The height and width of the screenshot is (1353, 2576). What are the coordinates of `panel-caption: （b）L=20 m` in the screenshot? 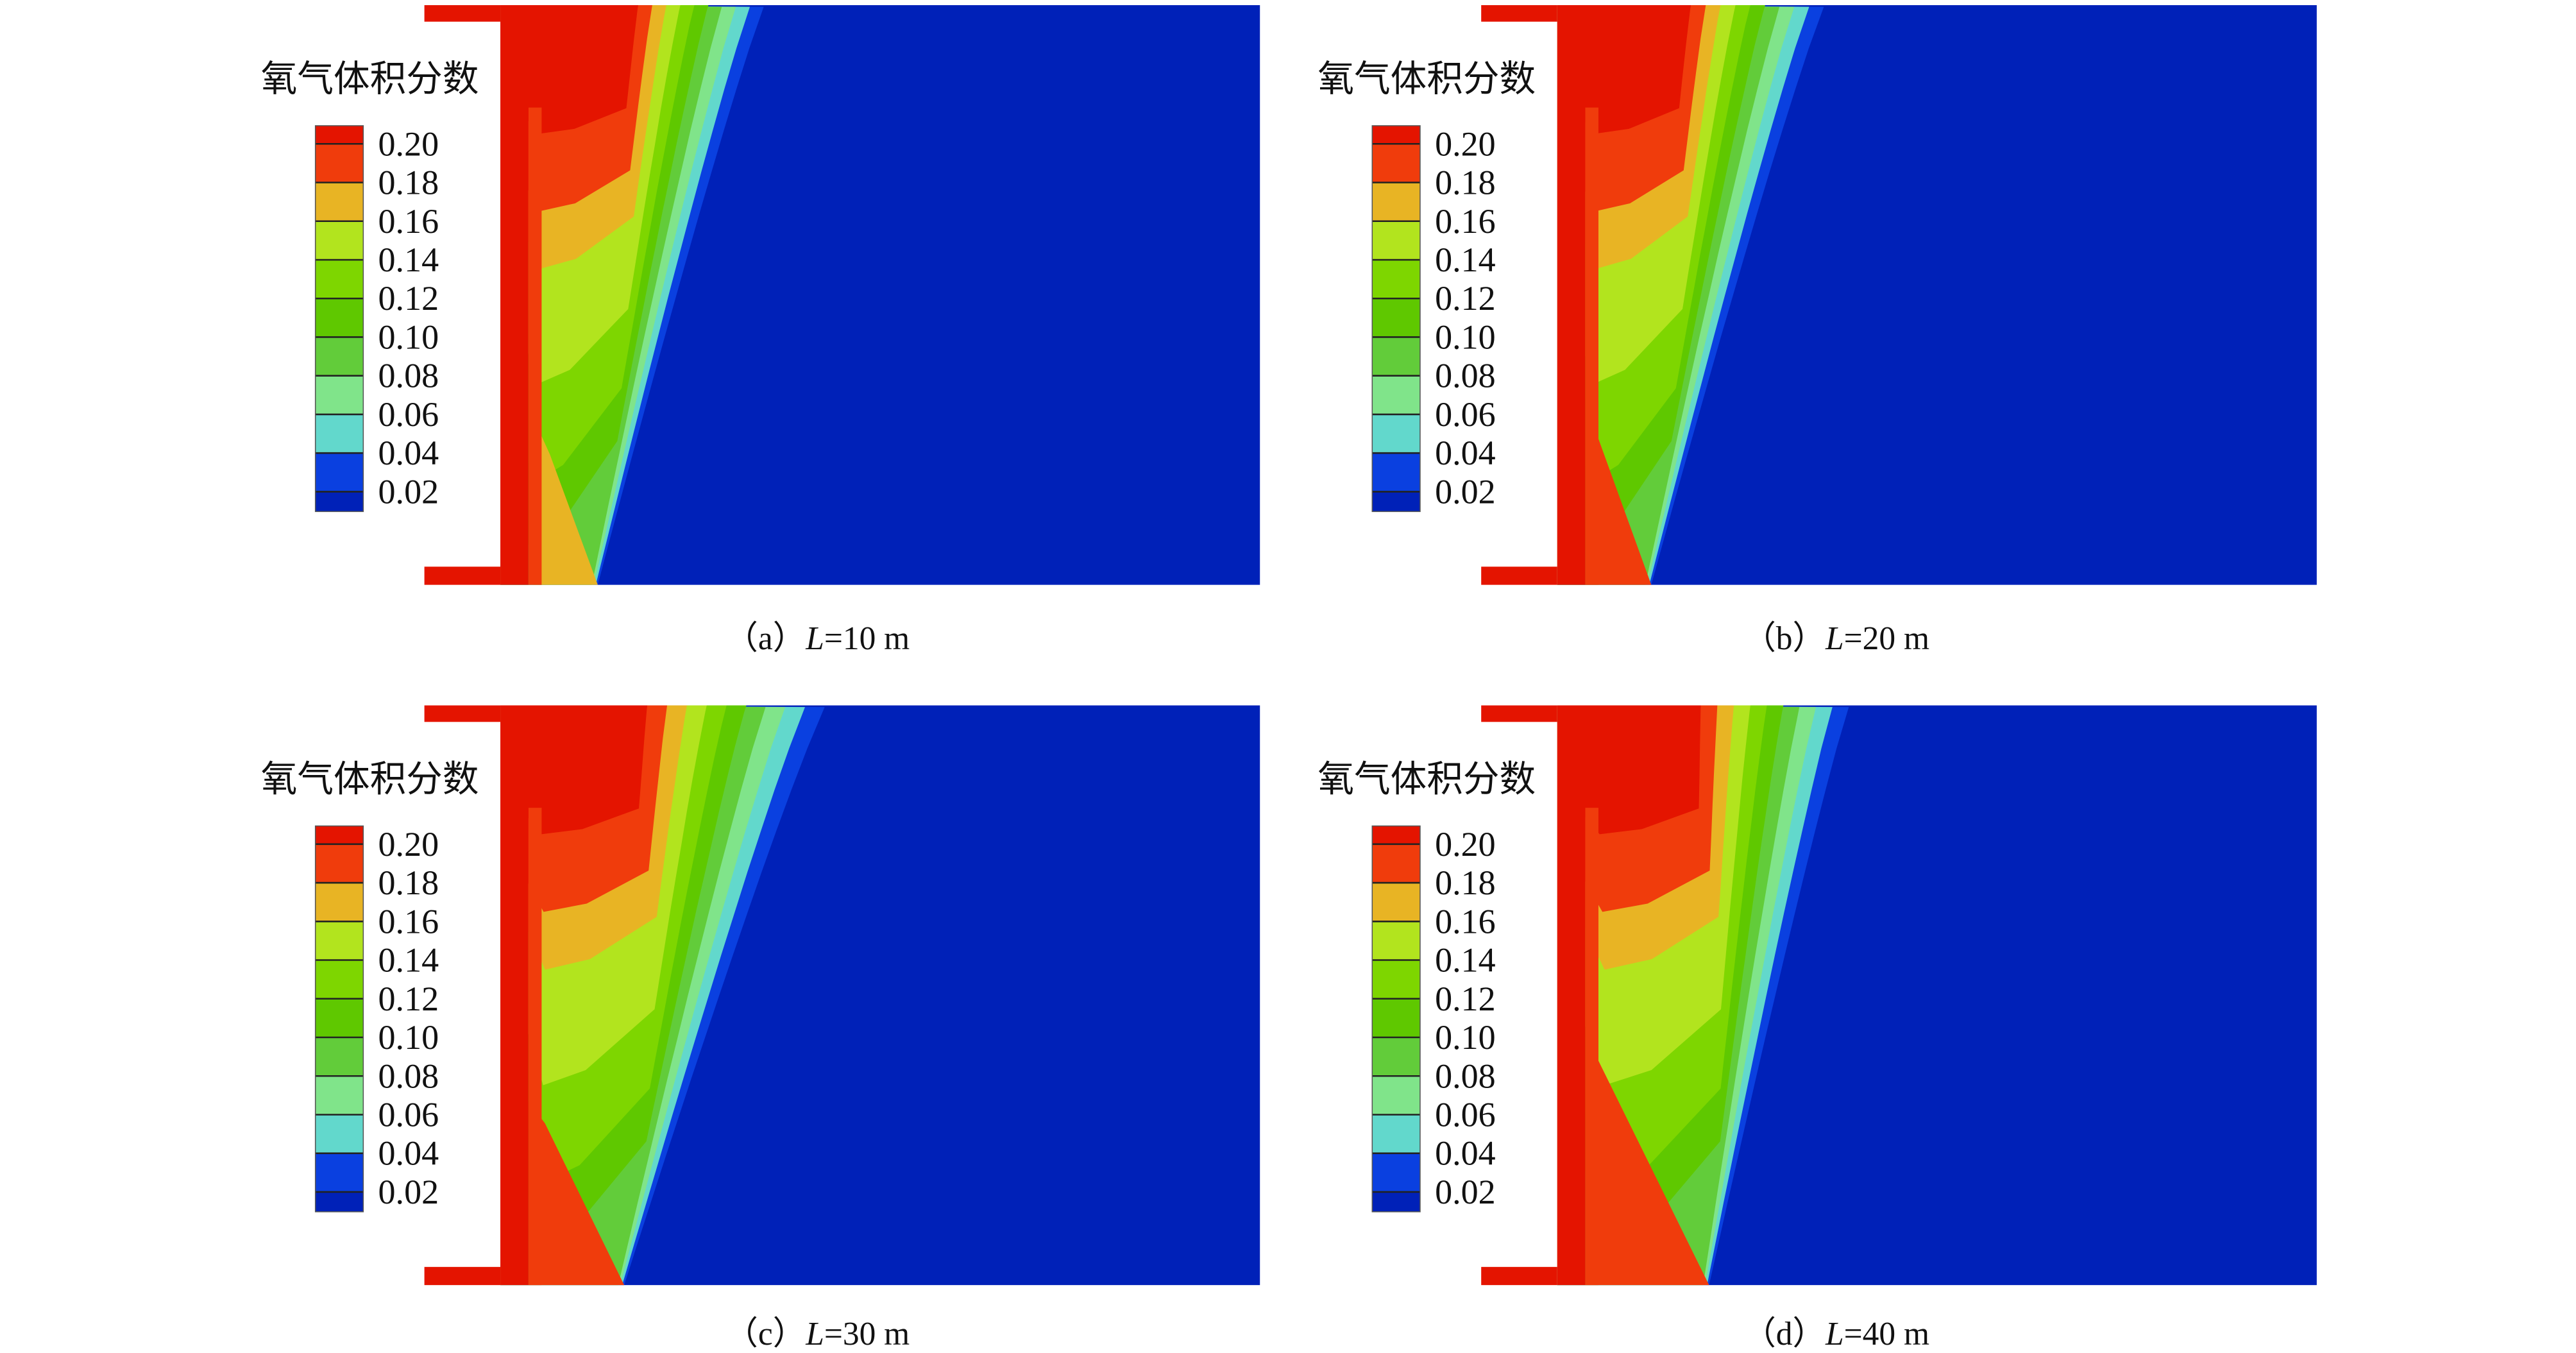 It's located at (1836, 638).